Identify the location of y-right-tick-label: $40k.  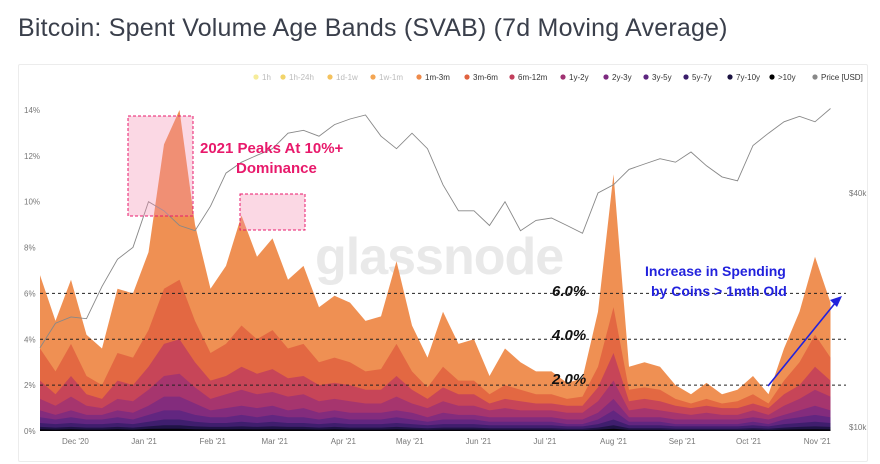
(858, 193).